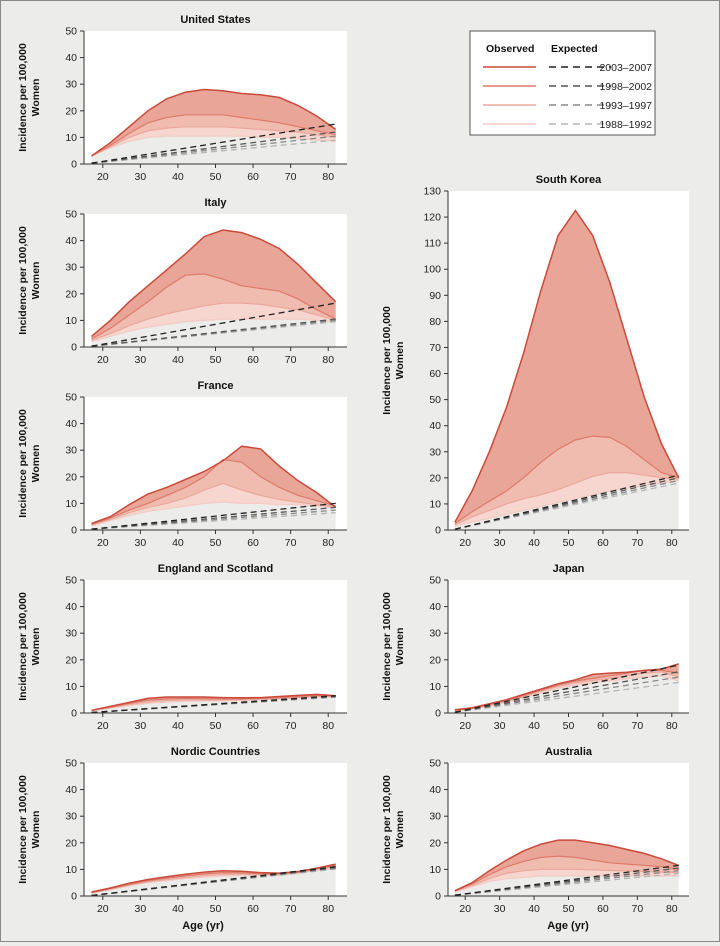  What do you see at coordinates (29, 463) in the screenshot?
I see `y-axis-label-france: Incidence per 100,000Women` at bounding box center [29, 463].